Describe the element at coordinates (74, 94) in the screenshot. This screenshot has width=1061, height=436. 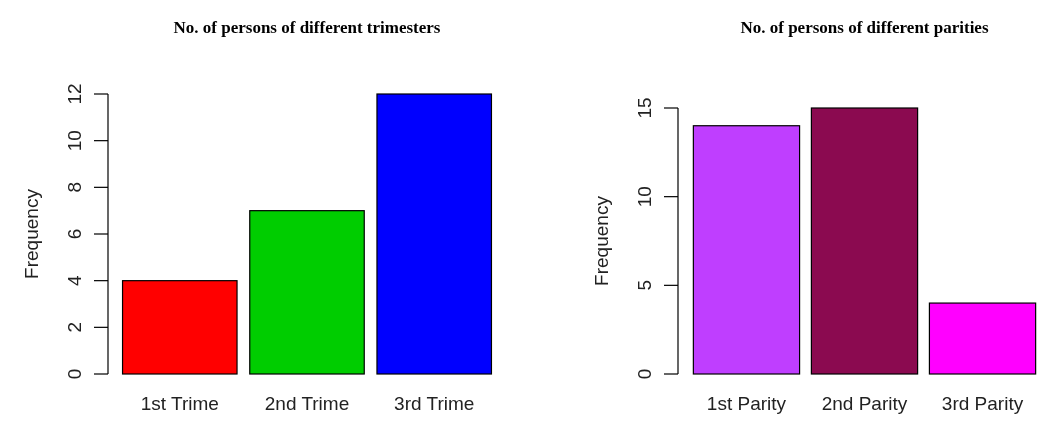
I see `y-tick-label: 12` at that location.